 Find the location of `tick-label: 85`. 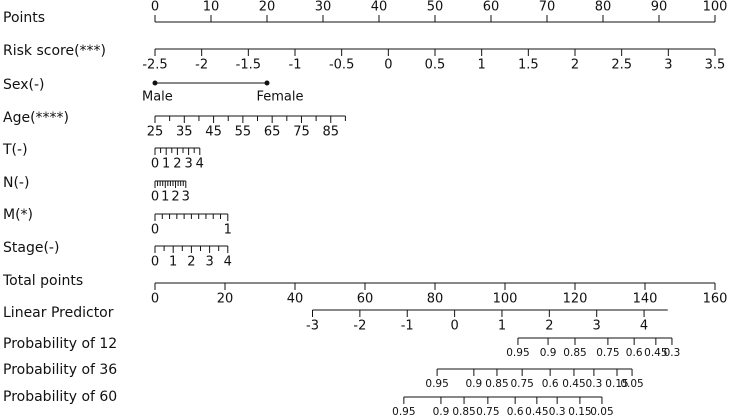

tick-label: 85 is located at coordinates (330, 132).